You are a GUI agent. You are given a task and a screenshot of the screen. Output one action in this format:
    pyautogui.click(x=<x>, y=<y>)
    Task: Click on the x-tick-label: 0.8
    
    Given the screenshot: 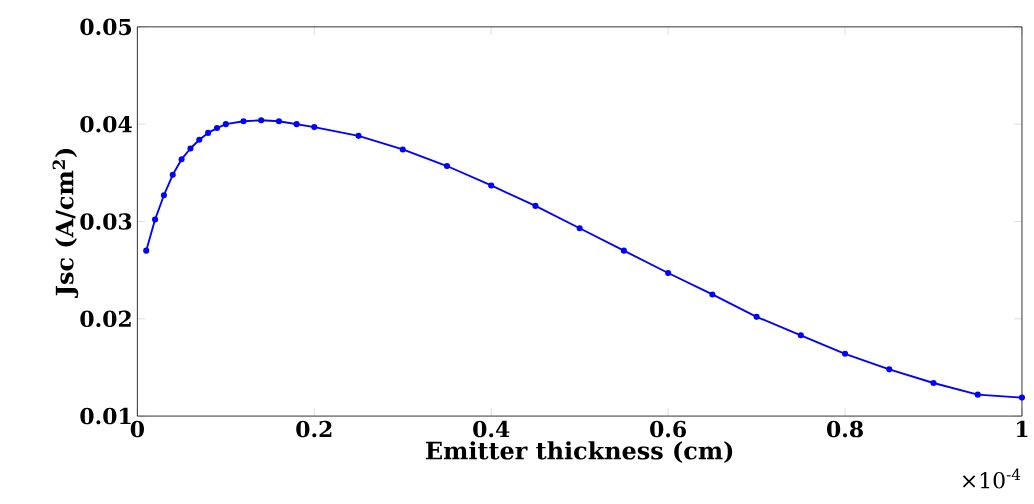 What is the action you would take?
    pyautogui.click(x=845, y=429)
    